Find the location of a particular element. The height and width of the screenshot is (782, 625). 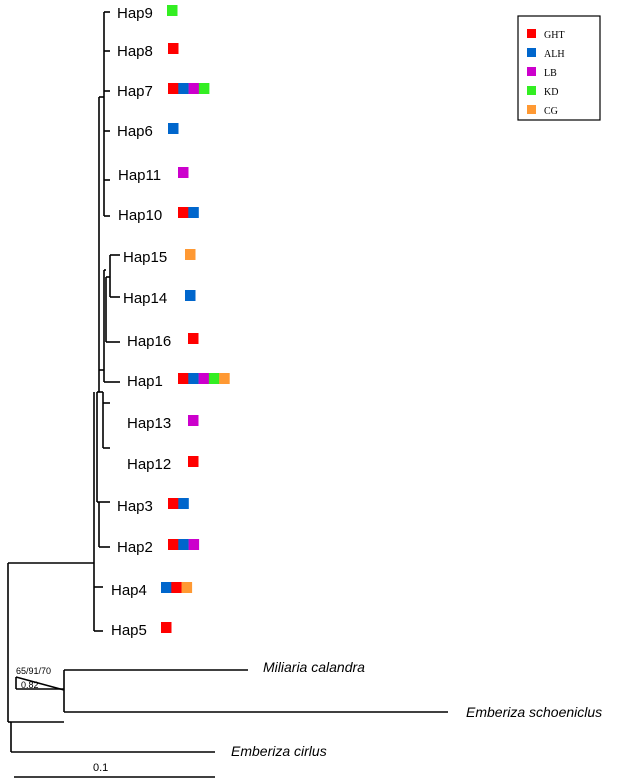

haplotype-label: Hap2 is located at coordinates (135, 547).